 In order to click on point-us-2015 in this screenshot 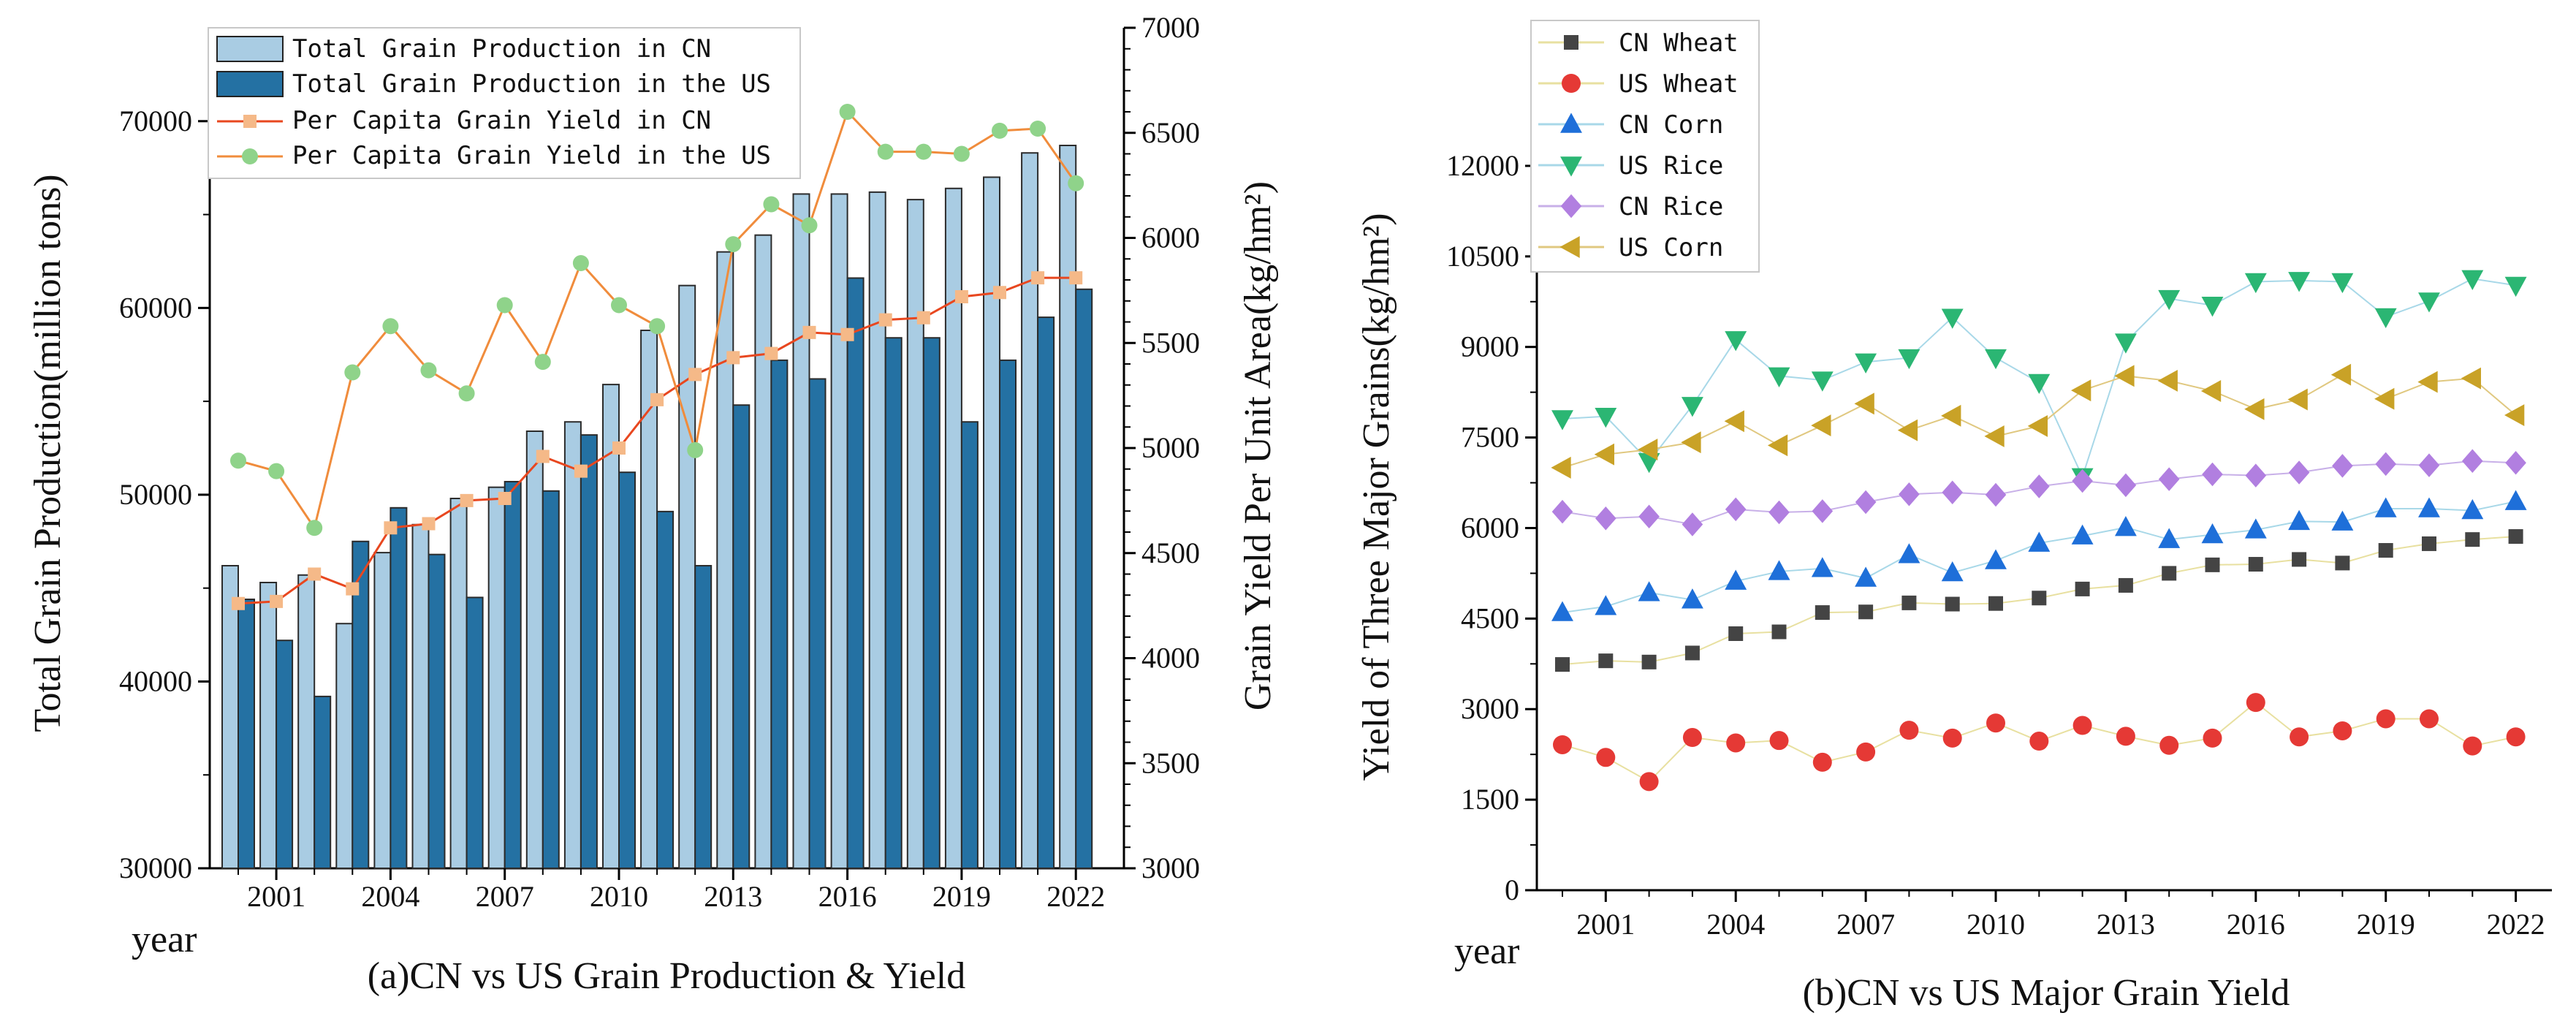, I will do `click(810, 225)`.